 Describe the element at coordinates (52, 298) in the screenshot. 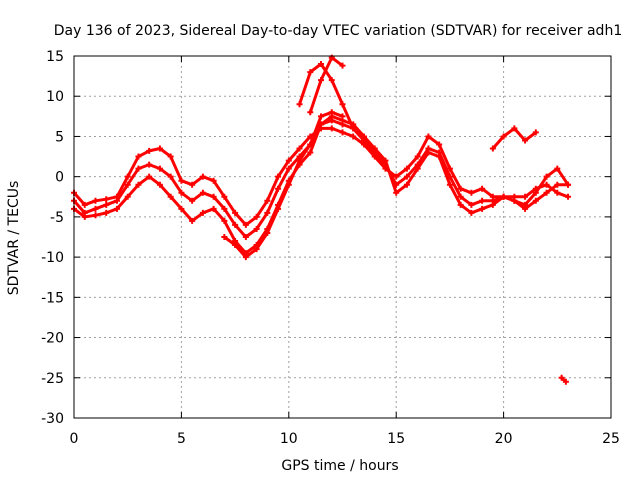

I see `y-tick-label: -15` at that location.